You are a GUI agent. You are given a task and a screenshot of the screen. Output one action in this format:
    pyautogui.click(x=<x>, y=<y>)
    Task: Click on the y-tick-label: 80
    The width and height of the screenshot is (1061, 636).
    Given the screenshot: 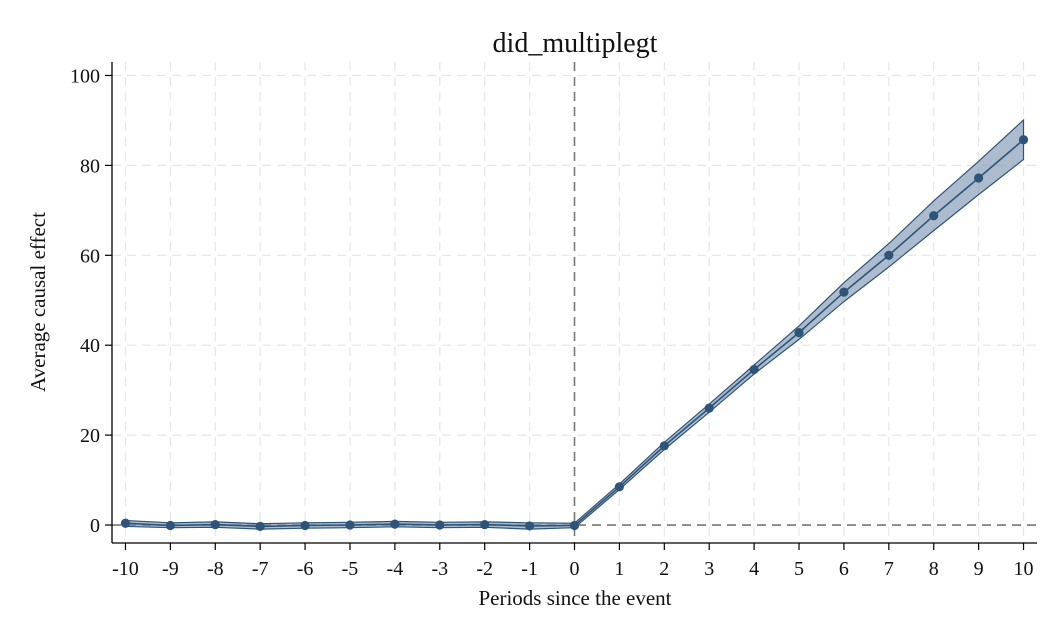 What is the action you would take?
    pyautogui.click(x=90, y=166)
    